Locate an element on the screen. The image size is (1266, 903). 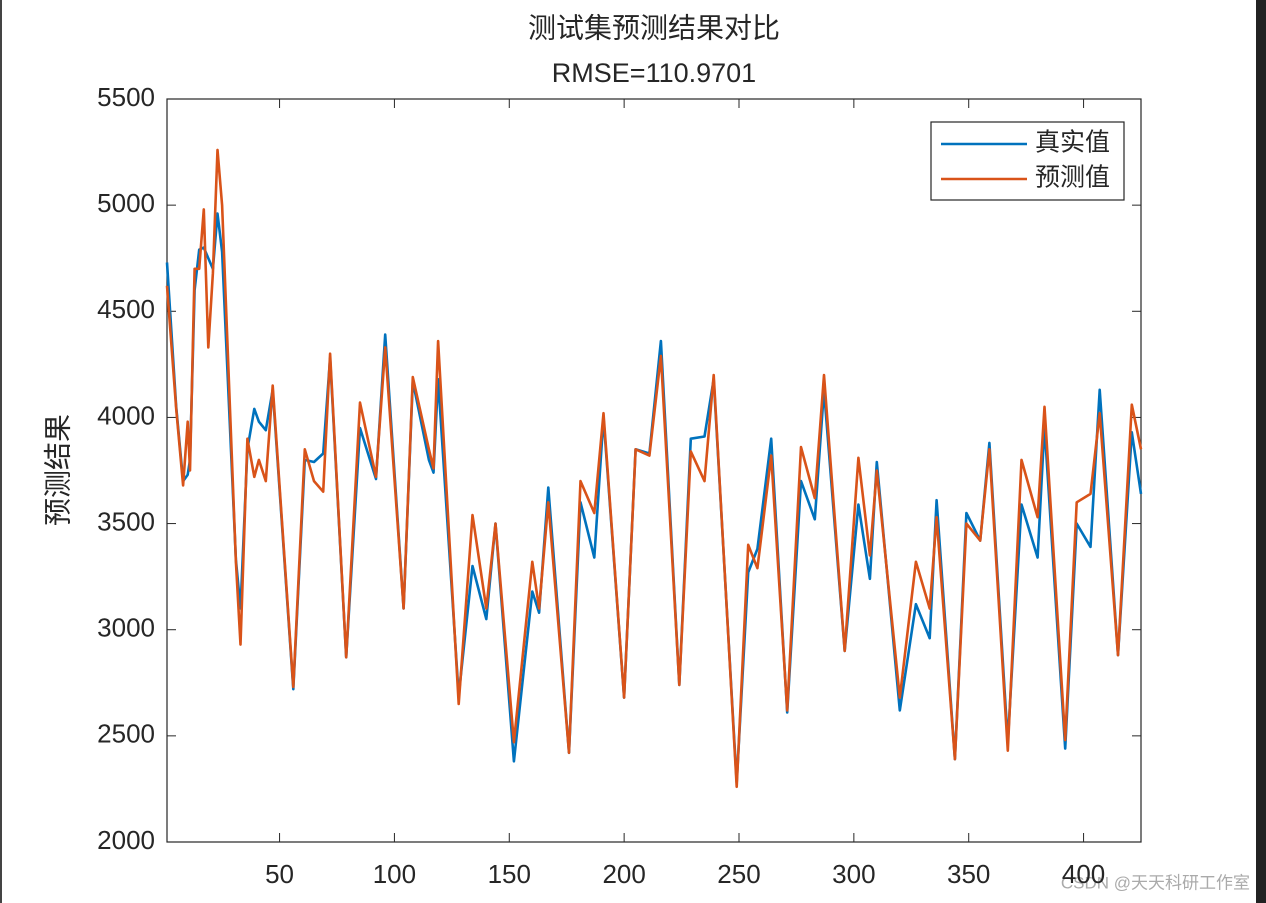
x-tick-label: 50 is located at coordinates (279, 874).